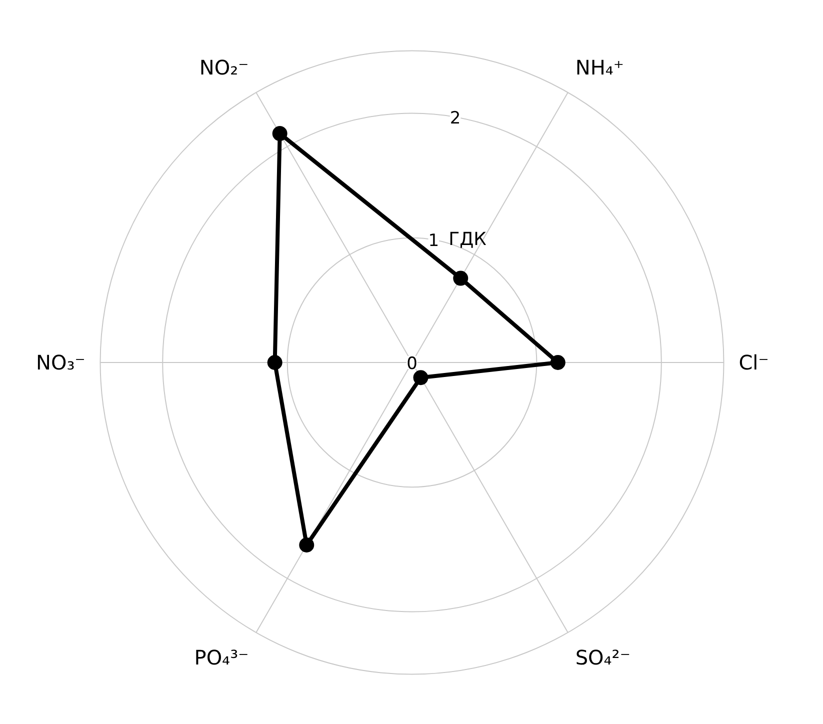 This screenshot has height=724, width=823. Describe the element at coordinates (224, 68) in the screenshot. I see `spoke-label: NO₂⁻` at that location.